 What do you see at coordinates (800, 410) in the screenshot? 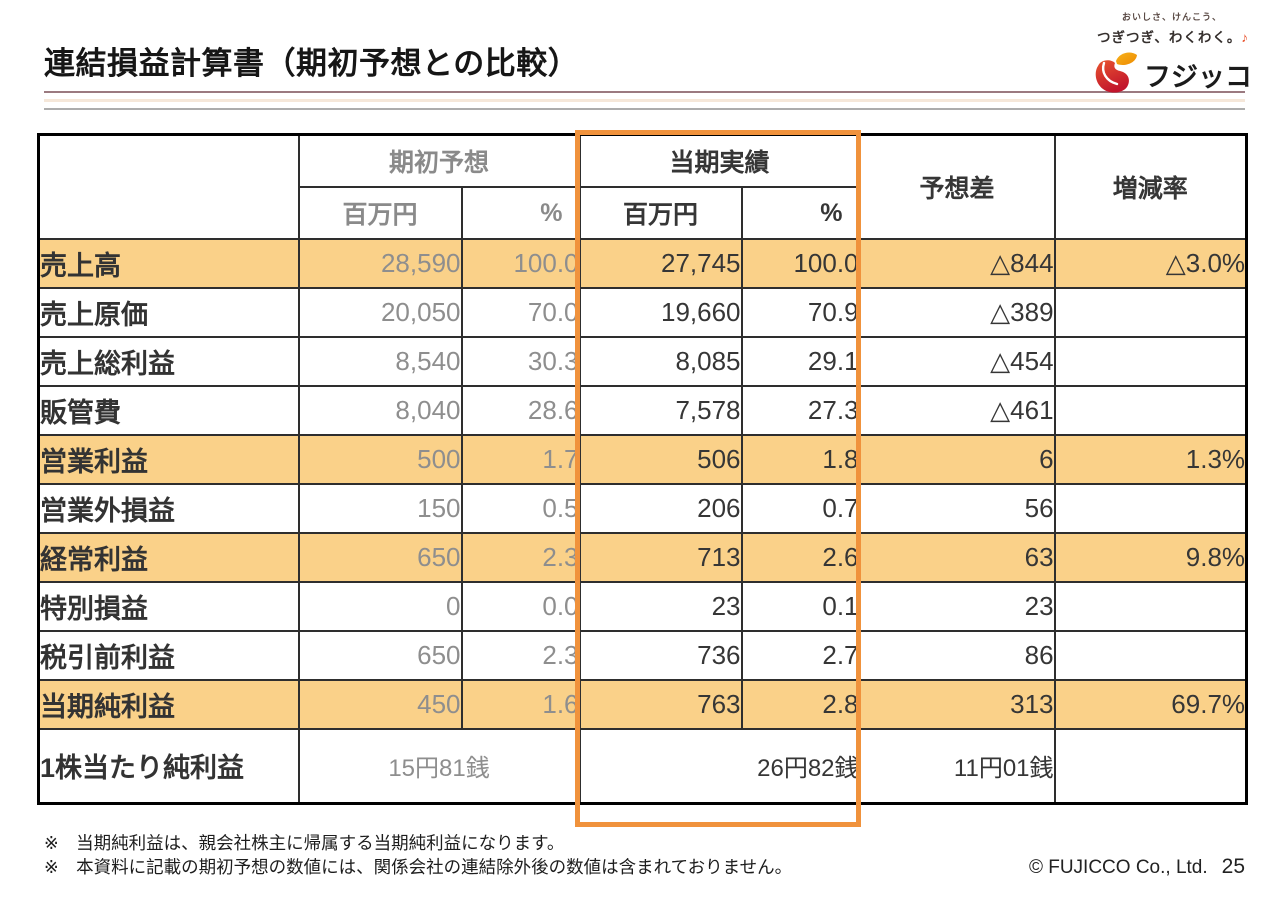
I see `actual-percent-value: 27.3` at bounding box center [800, 410].